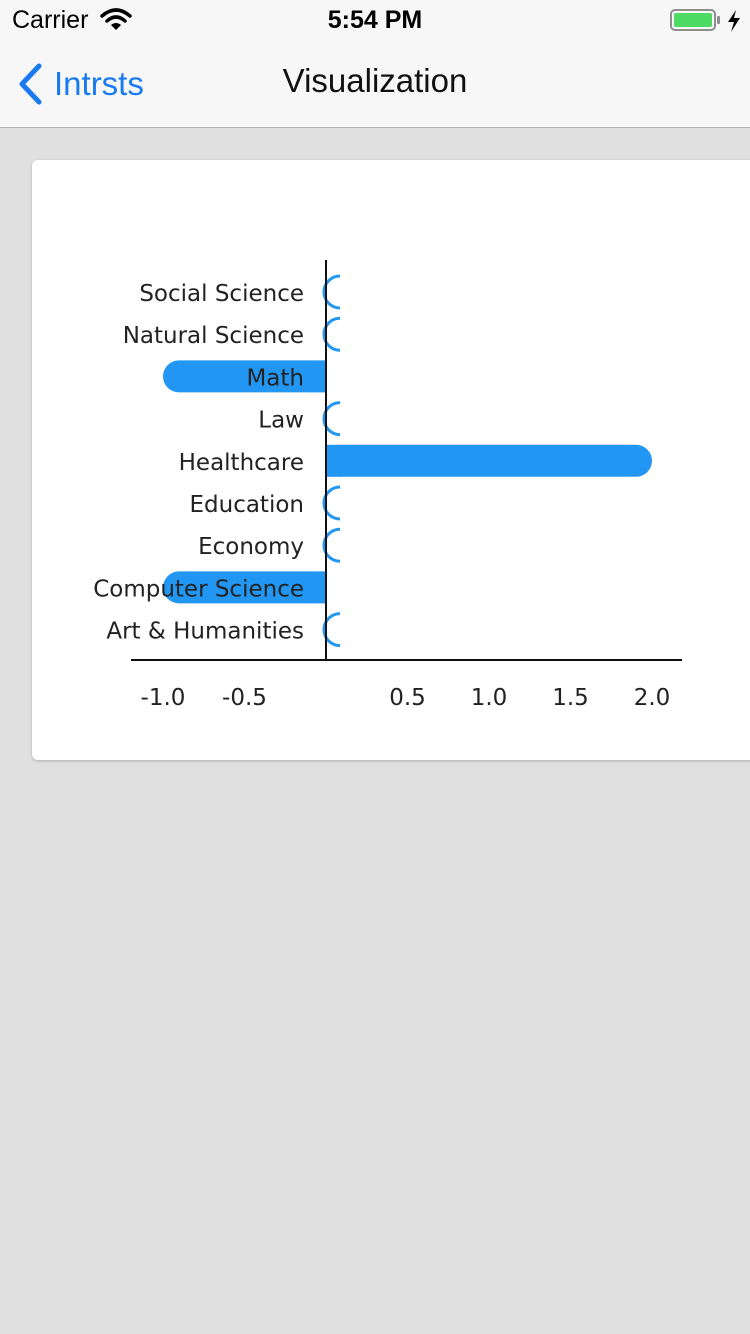 The width and height of the screenshot is (750, 1334). What do you see at coordinates (331, 334) in the screenshot?
I see `bar-natural-science` at bounding box center [331, 334].